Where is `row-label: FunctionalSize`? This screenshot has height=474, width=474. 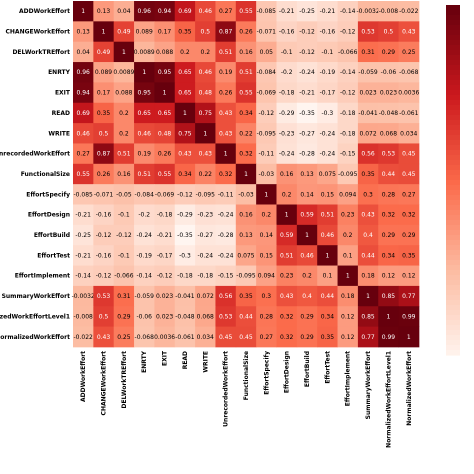 row-label: FunctionalSize is located at coordinates (45, 174).